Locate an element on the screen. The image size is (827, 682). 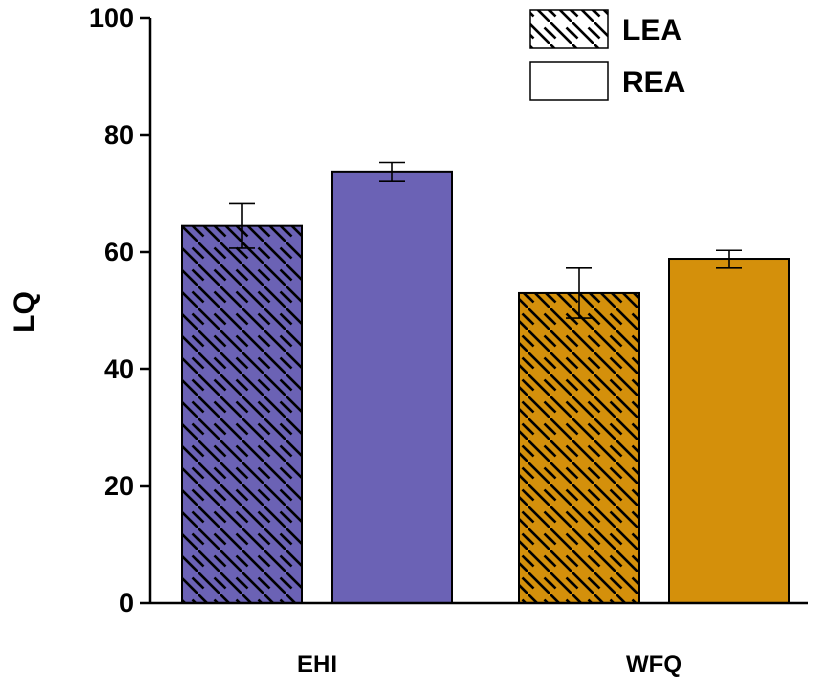
legend-swatch-hatch is located at coordinates (569, 29).